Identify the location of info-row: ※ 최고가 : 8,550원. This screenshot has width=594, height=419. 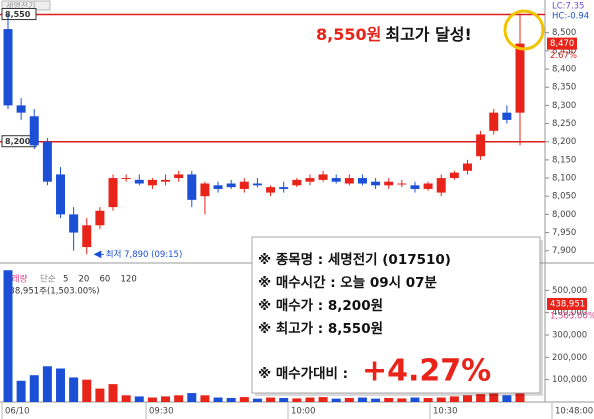
(320, 329).